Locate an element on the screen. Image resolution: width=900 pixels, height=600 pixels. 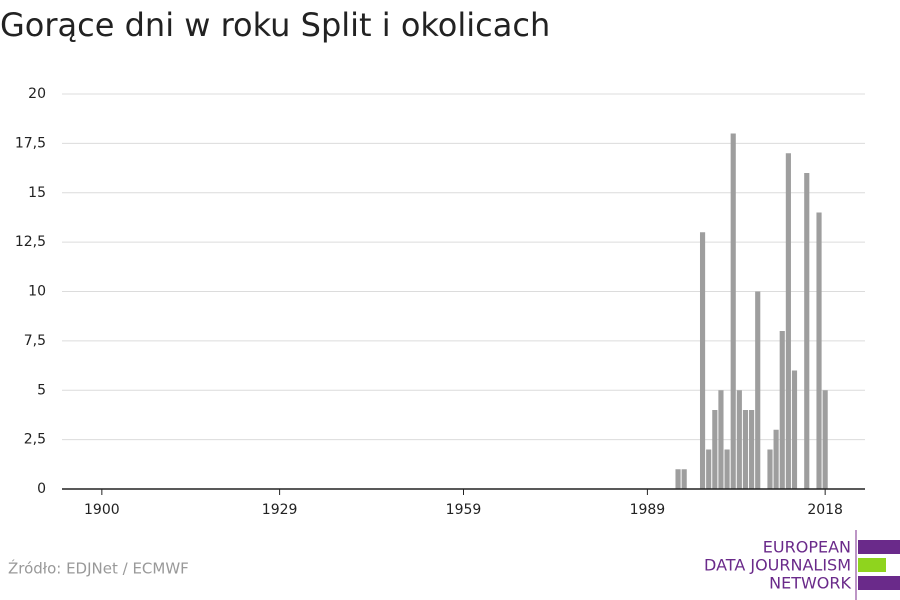
x-tick-label: 2018 is located at coordinates (825, 510).